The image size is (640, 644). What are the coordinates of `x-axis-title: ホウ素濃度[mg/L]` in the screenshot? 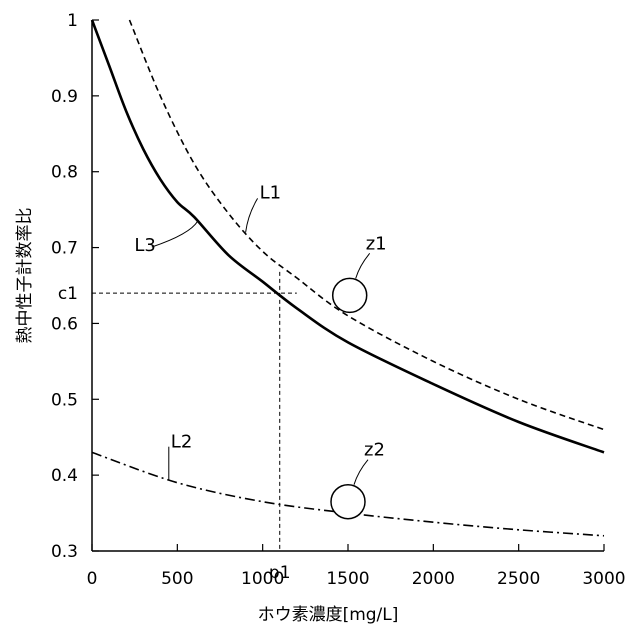 It's located at (328, 615).